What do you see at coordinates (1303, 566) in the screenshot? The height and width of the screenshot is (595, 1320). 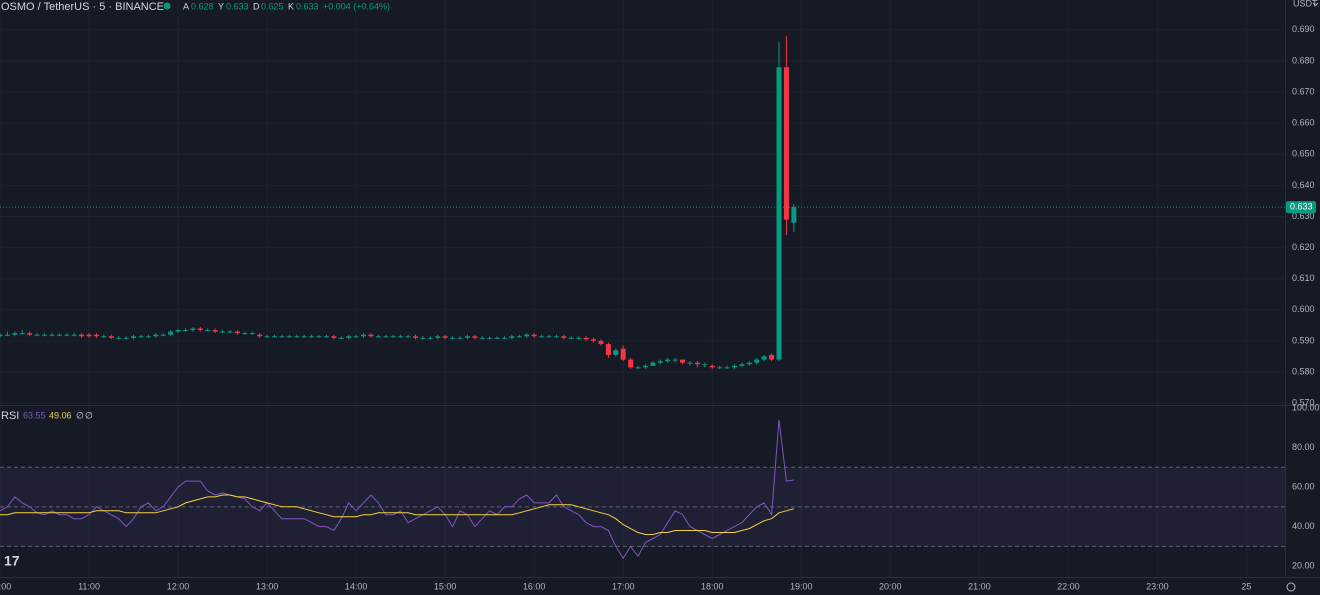 I see `rsi-tick-label: 20.00` at bounding box center [1303, 566].